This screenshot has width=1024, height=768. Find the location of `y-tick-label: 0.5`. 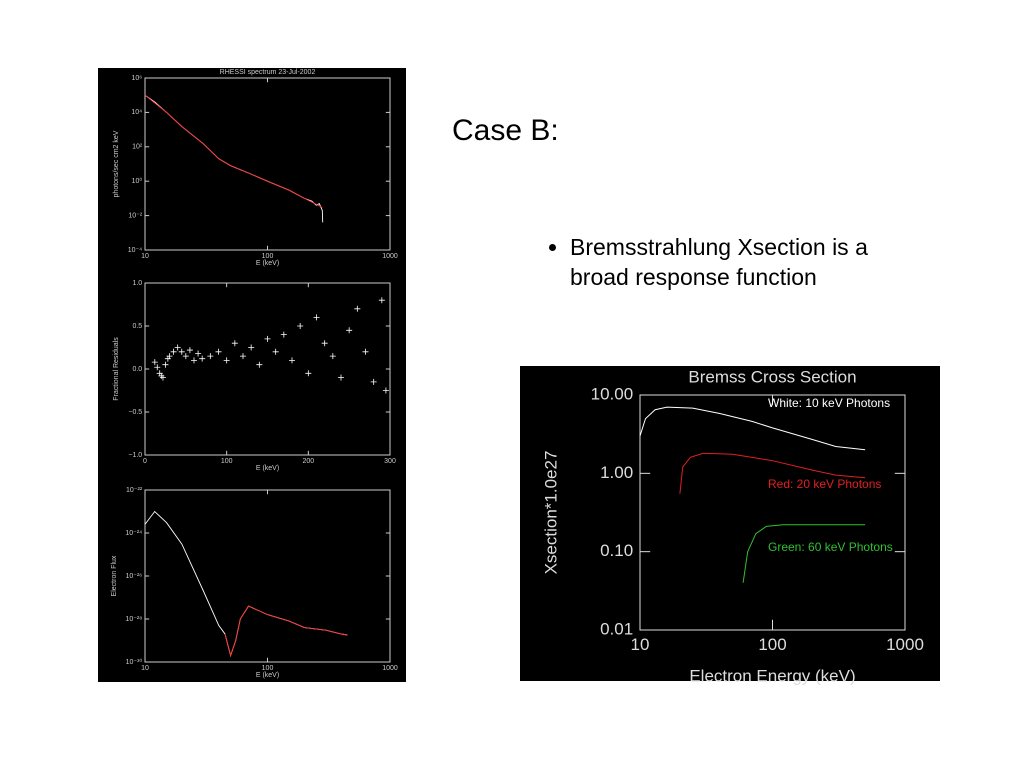

y-tick-label: 0.5 is located at coordinates (137, 326).